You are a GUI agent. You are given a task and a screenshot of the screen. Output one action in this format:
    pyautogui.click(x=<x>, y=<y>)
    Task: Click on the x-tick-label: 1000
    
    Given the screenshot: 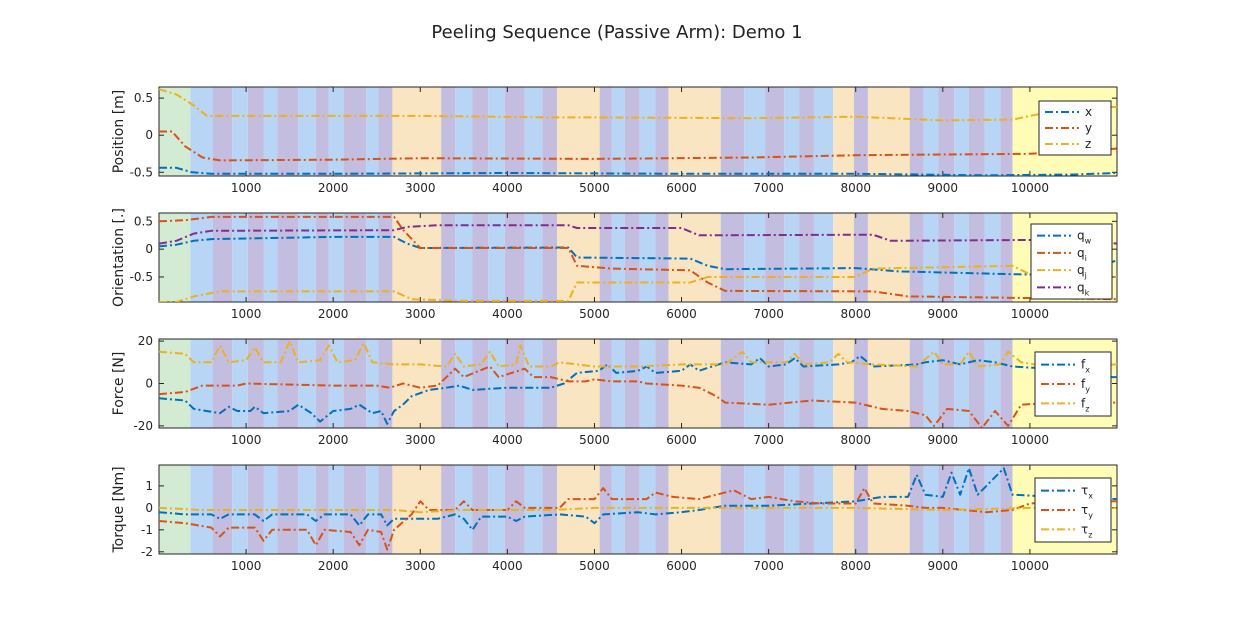 What is the action you would take?
    pyautogui.click(x=246, y=188)
    